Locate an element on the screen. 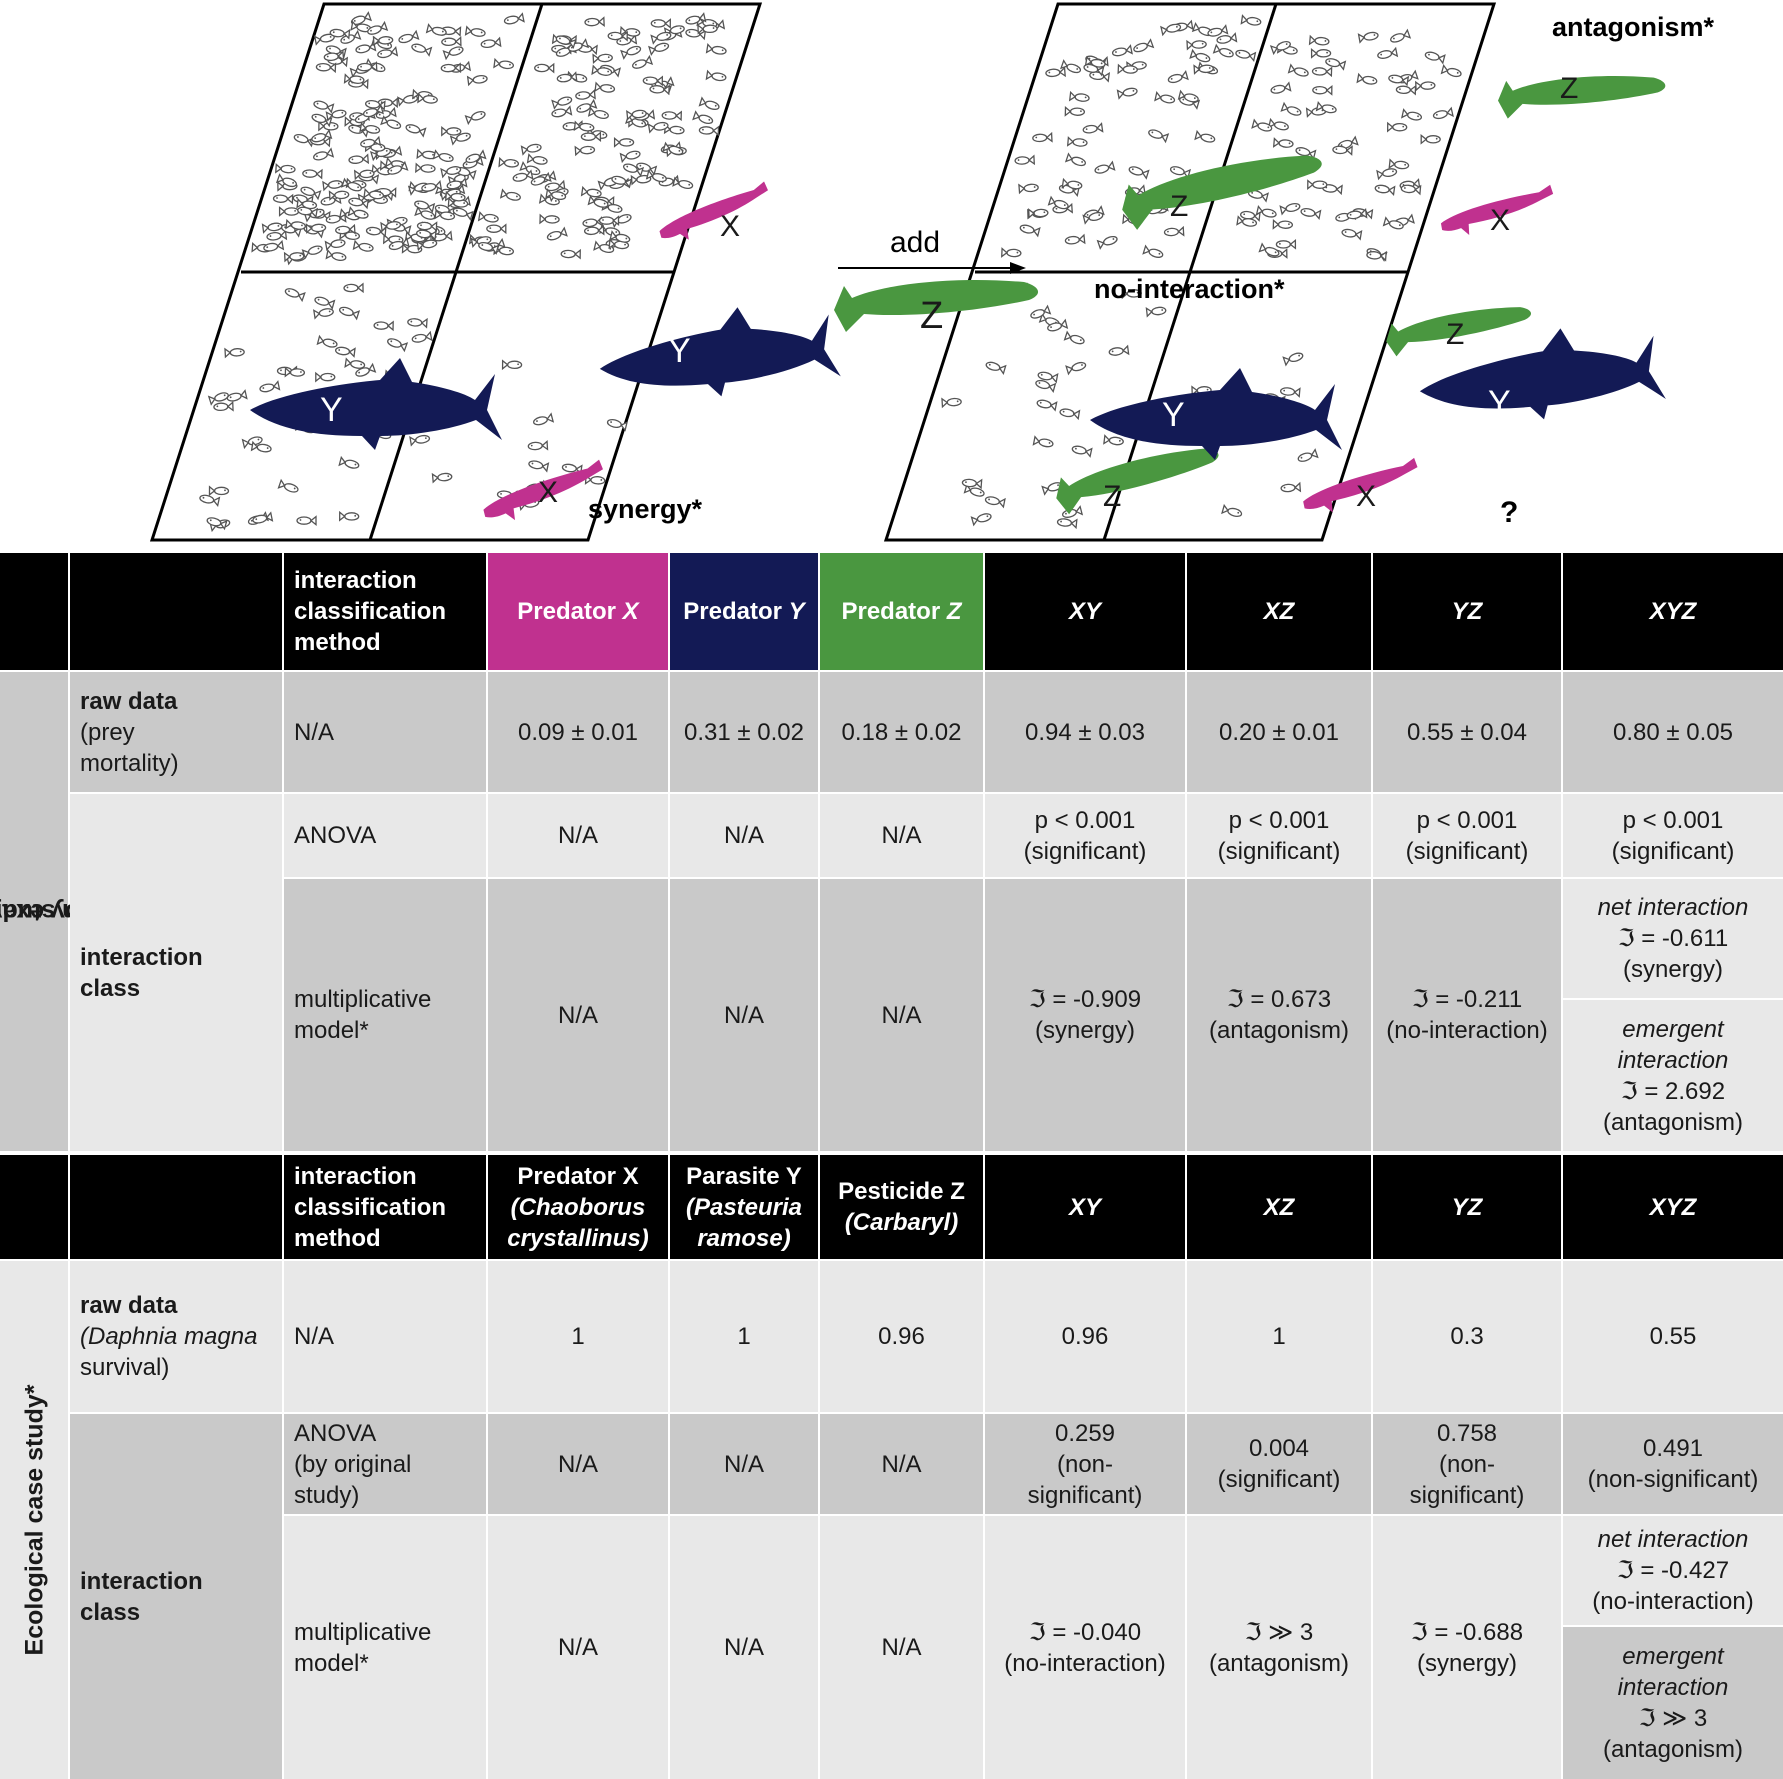  mult-value: ℑ = -0.688 (synergy) is located at coordinates (1467, 1647).